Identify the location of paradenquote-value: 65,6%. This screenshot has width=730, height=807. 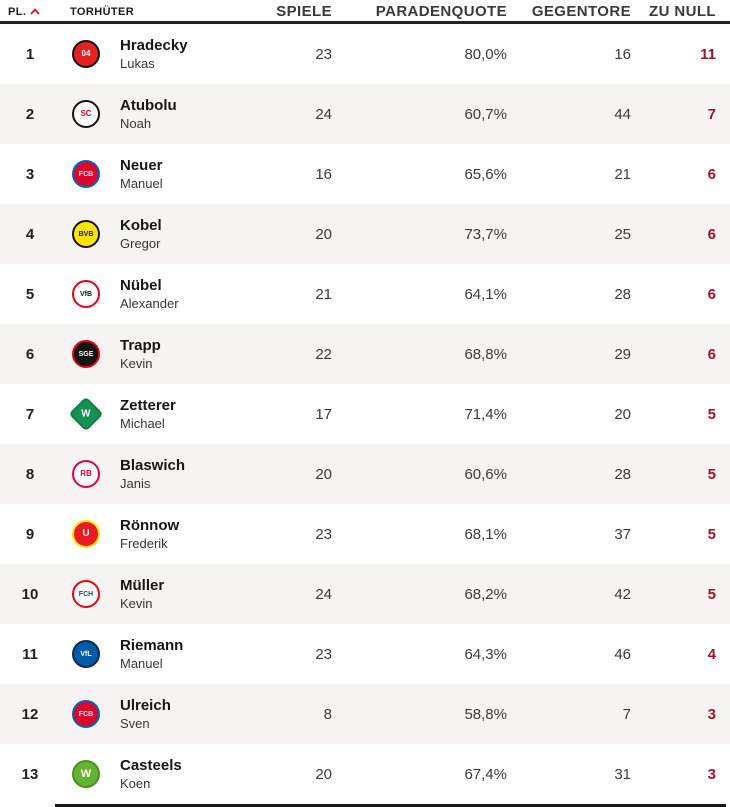
(485, 174).